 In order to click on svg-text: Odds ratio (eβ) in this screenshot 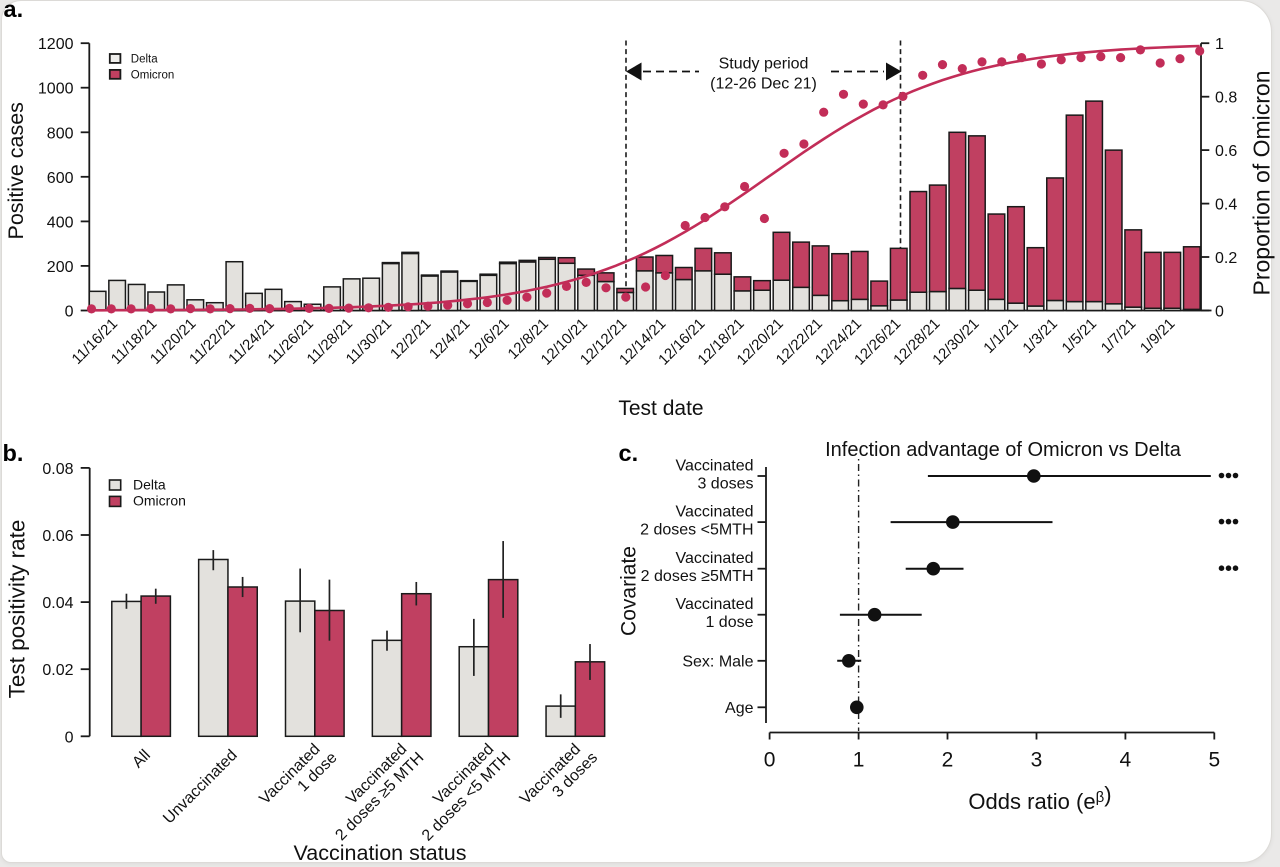, I will do `click(1039, 798)`.